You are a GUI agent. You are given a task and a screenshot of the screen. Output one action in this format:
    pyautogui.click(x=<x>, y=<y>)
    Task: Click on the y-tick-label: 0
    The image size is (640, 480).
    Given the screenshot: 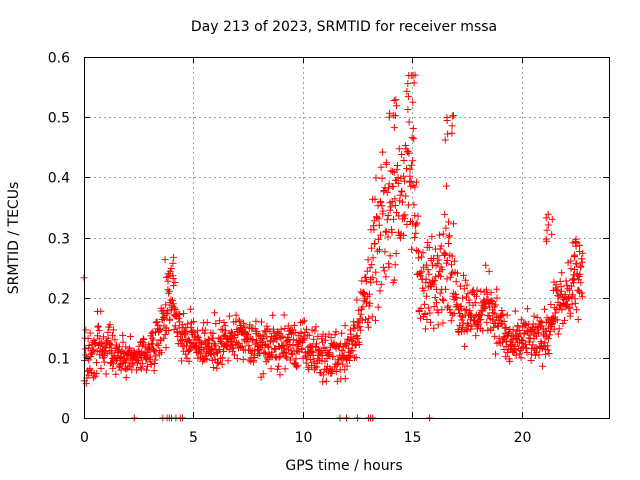 What is the action you would take?
    pyautogui.click(x=65, y=420)
    